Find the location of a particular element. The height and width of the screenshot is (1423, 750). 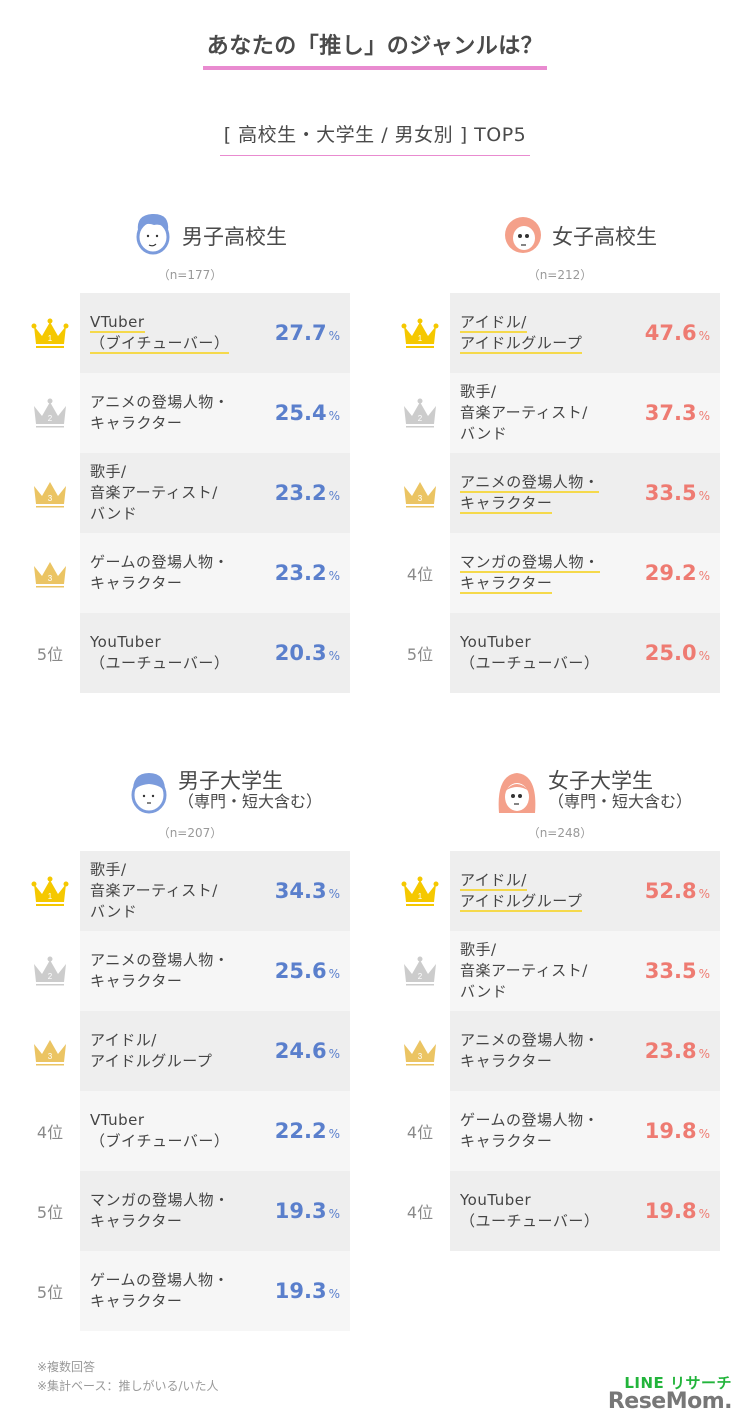

table-row: 1 歌手/ 音楽アーティスト/ バンド 34.3% is located at coordinates (190, 891).